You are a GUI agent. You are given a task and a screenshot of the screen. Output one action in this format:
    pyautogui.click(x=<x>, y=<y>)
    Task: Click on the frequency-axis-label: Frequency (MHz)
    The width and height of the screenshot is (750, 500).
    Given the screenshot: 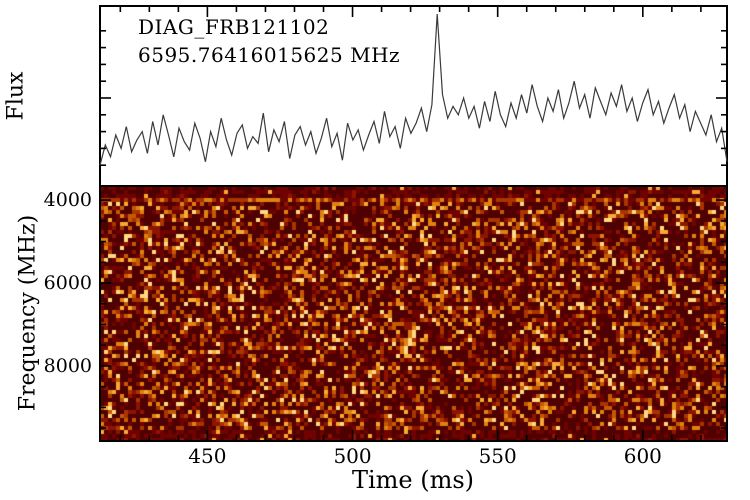 What is the action you would take?
    pyautogui.click(x=28, y=313)
    